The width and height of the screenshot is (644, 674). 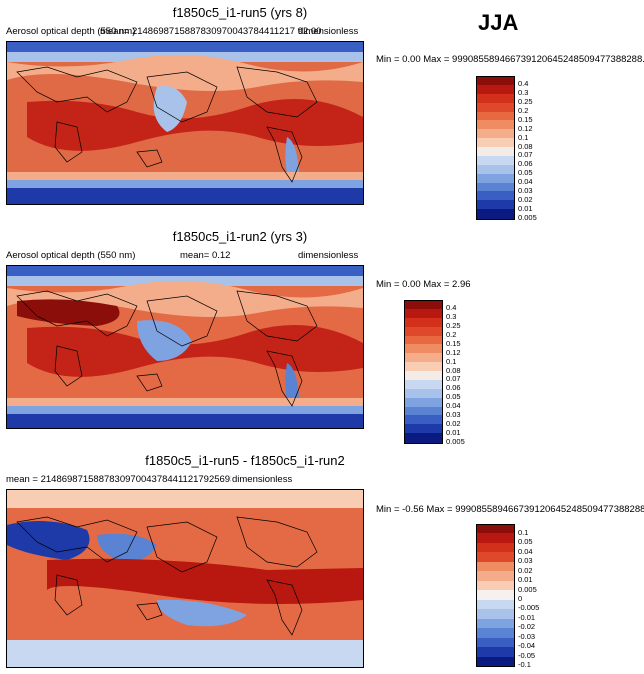 I want to click on colorbar-tick-label: -0.02, so click(x=527, y=627).